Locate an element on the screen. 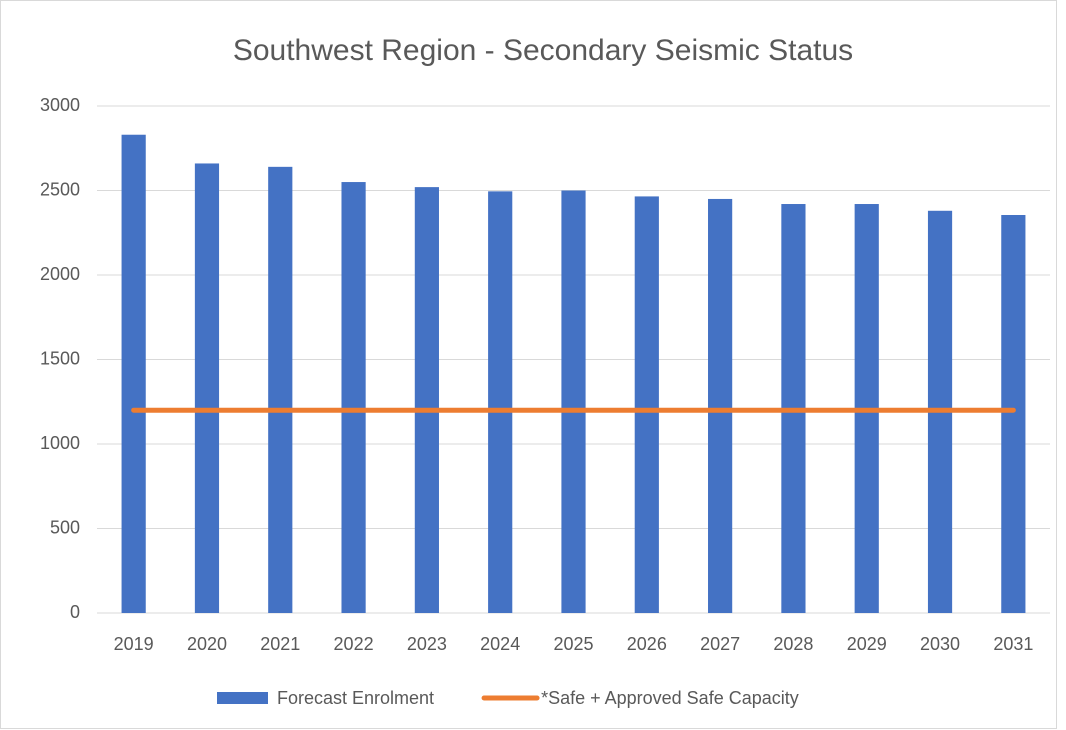 The width and height of the screenshot is (1066, 730). x-tick-label: 2031 is located at coordinates (1013, 644).